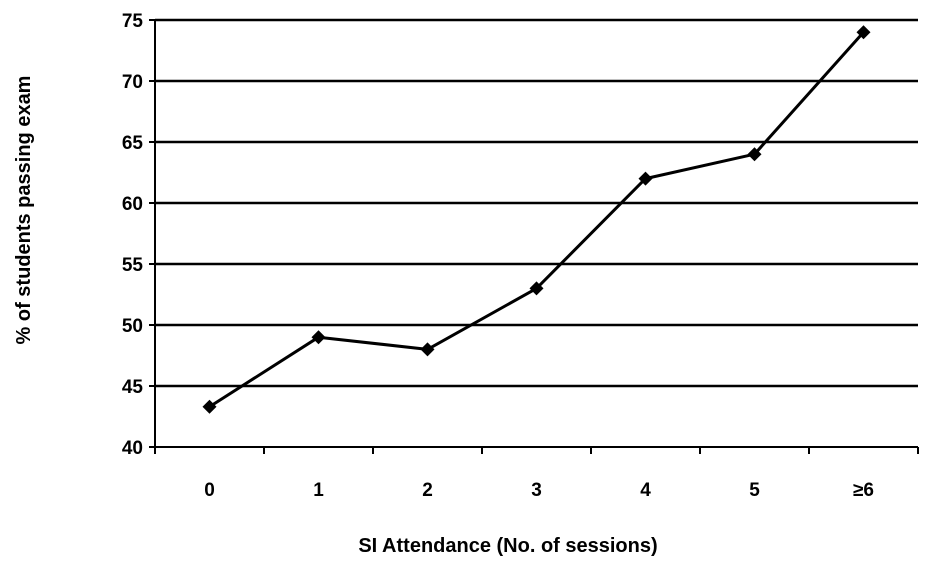 The width and height of the screenshot is (933, 563). I want to click on x-axis-title: SI Attendance (No. of sessions), so click(507, 546).